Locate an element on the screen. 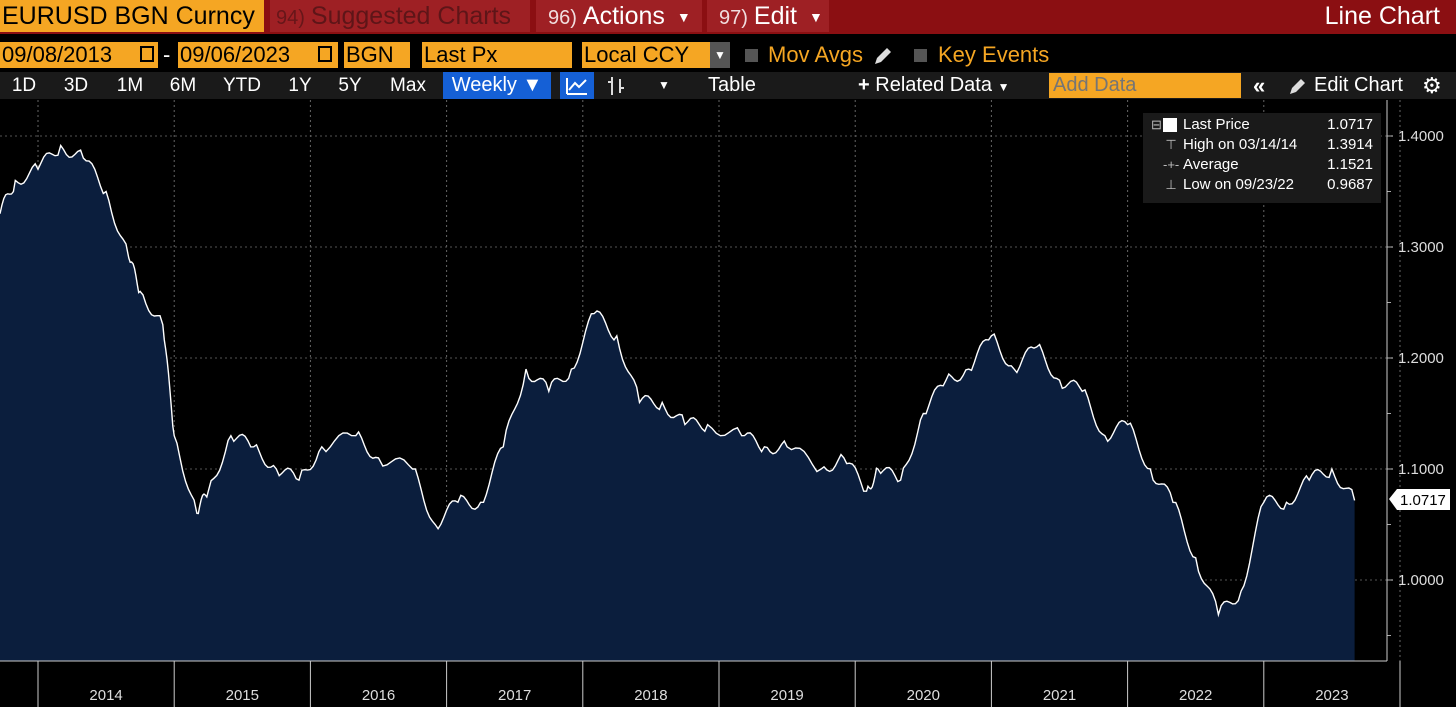  x-axis-tick-label: 2019 is located at coordinates (786, 695).